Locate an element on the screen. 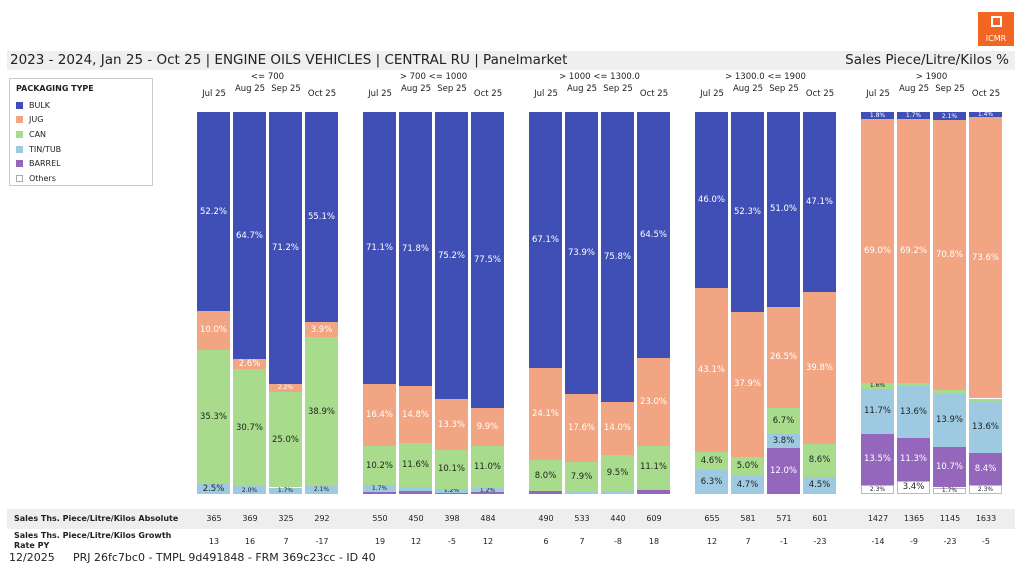  segment-can: 30.7% is located at coordinates (249, 428).